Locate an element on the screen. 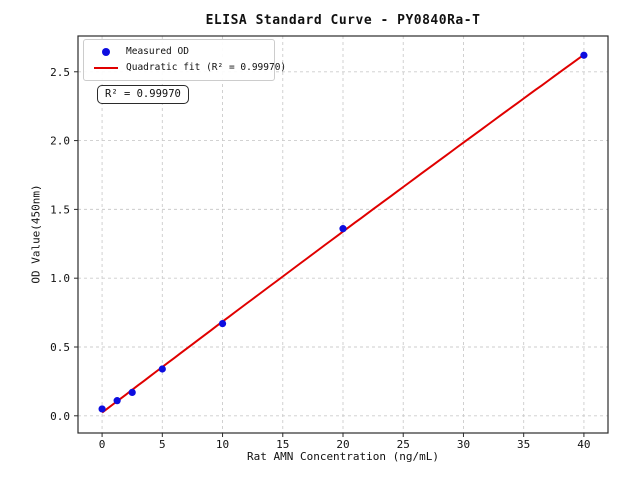 The height and width of the screenshot is (480, 640). x-tick-label: 25 is located at coordinates (403, 444).